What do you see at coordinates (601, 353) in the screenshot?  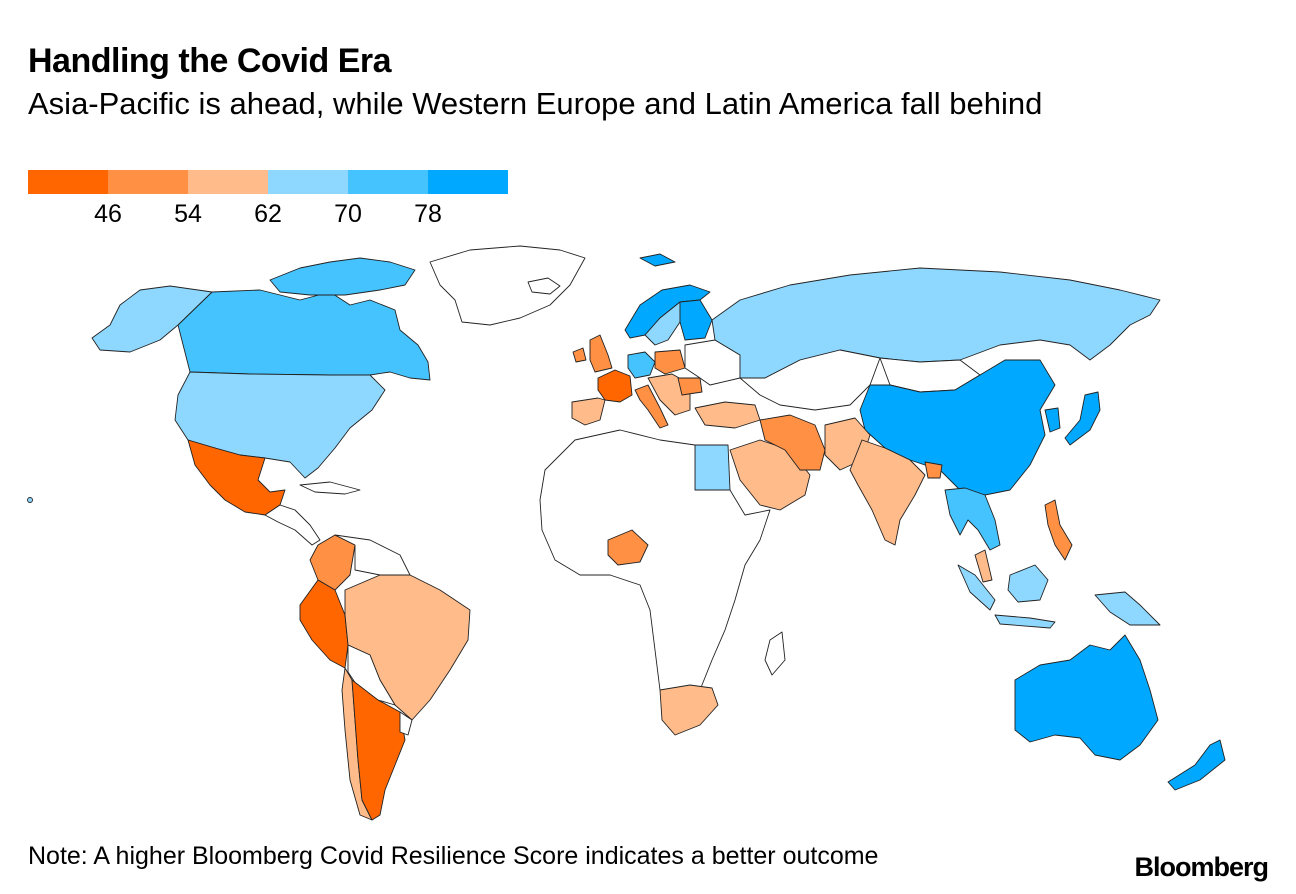 I see `united-kingdom` at bounding box center [601, 353].